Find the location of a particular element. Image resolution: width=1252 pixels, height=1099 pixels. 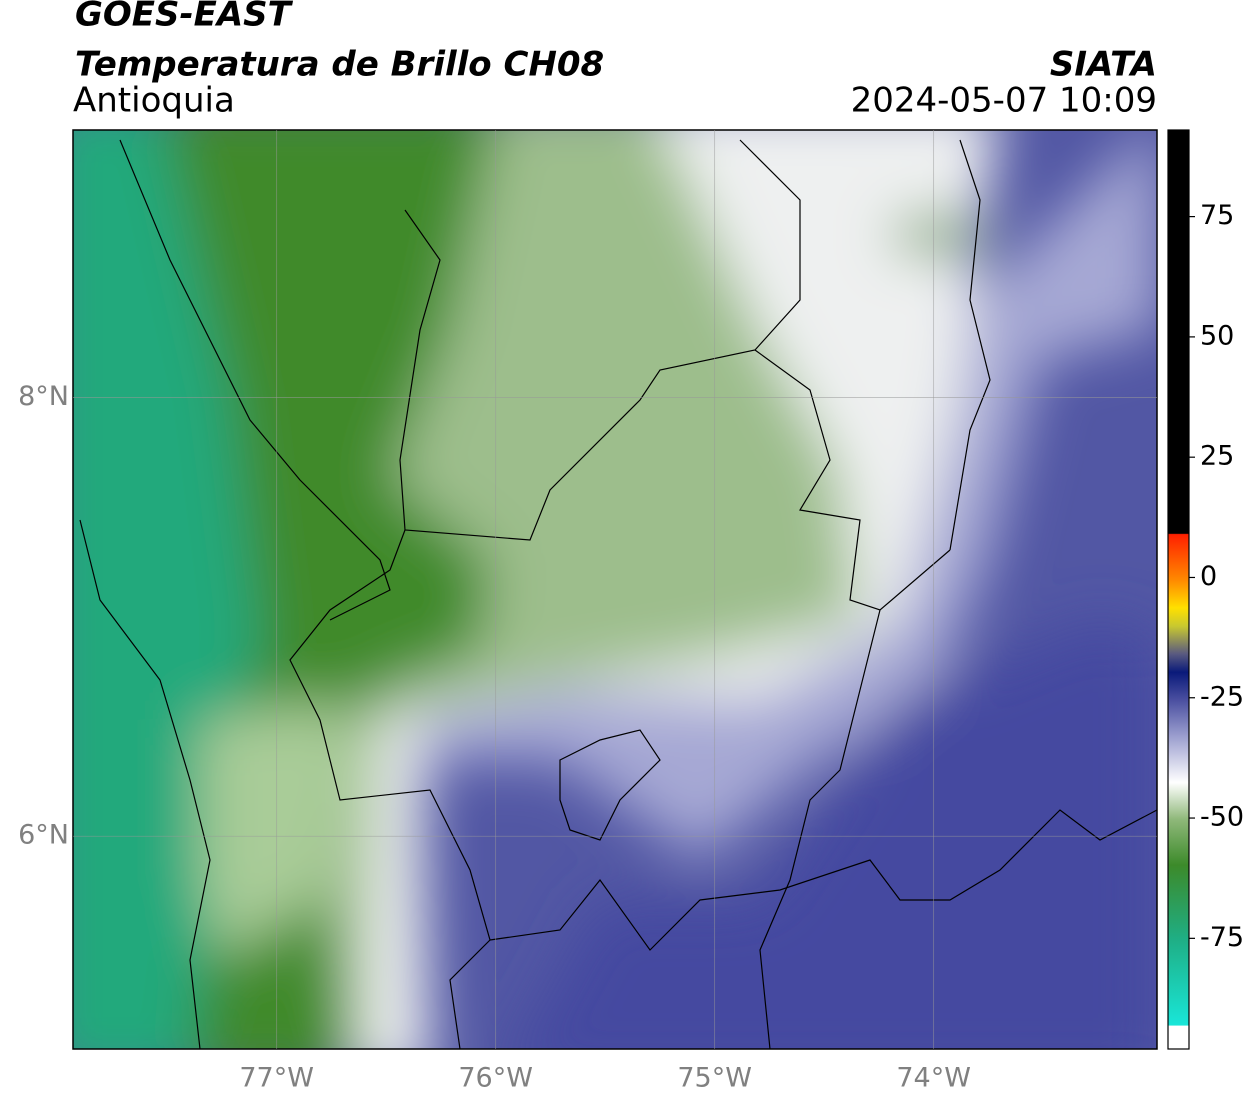

colorbar-tick-label: 50 is located at coordinates (1217, 335).